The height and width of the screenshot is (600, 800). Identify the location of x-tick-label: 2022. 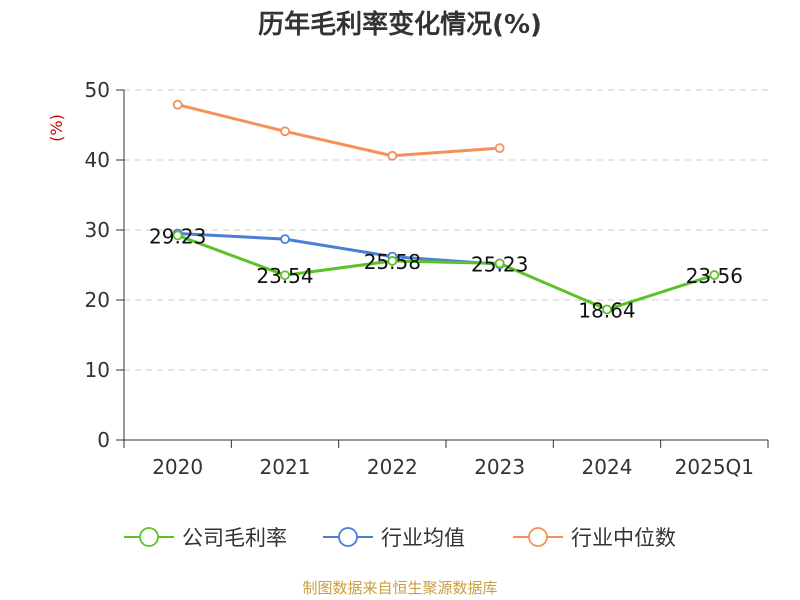
(392, 467).